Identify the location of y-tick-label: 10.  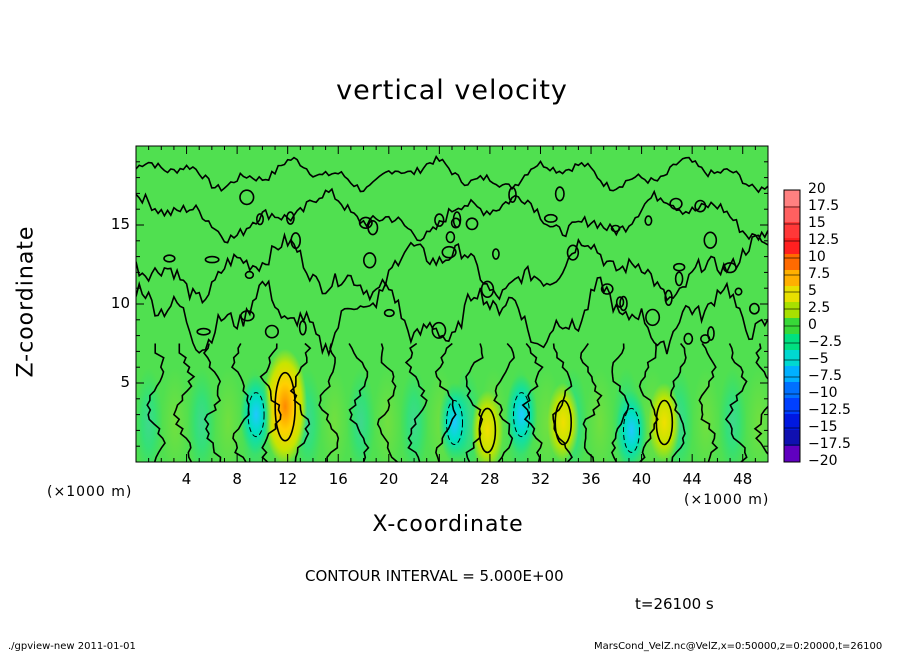
(120, 303).